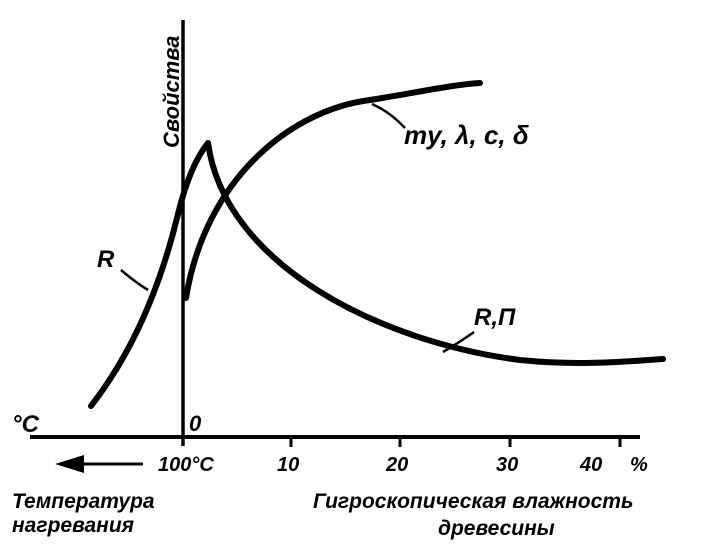 The image size is (719, 554). What do you see at coordinates (495, 317) in the screenshot?
I see `curve-label-r-p: R,П` at bounding box center [495, 317].